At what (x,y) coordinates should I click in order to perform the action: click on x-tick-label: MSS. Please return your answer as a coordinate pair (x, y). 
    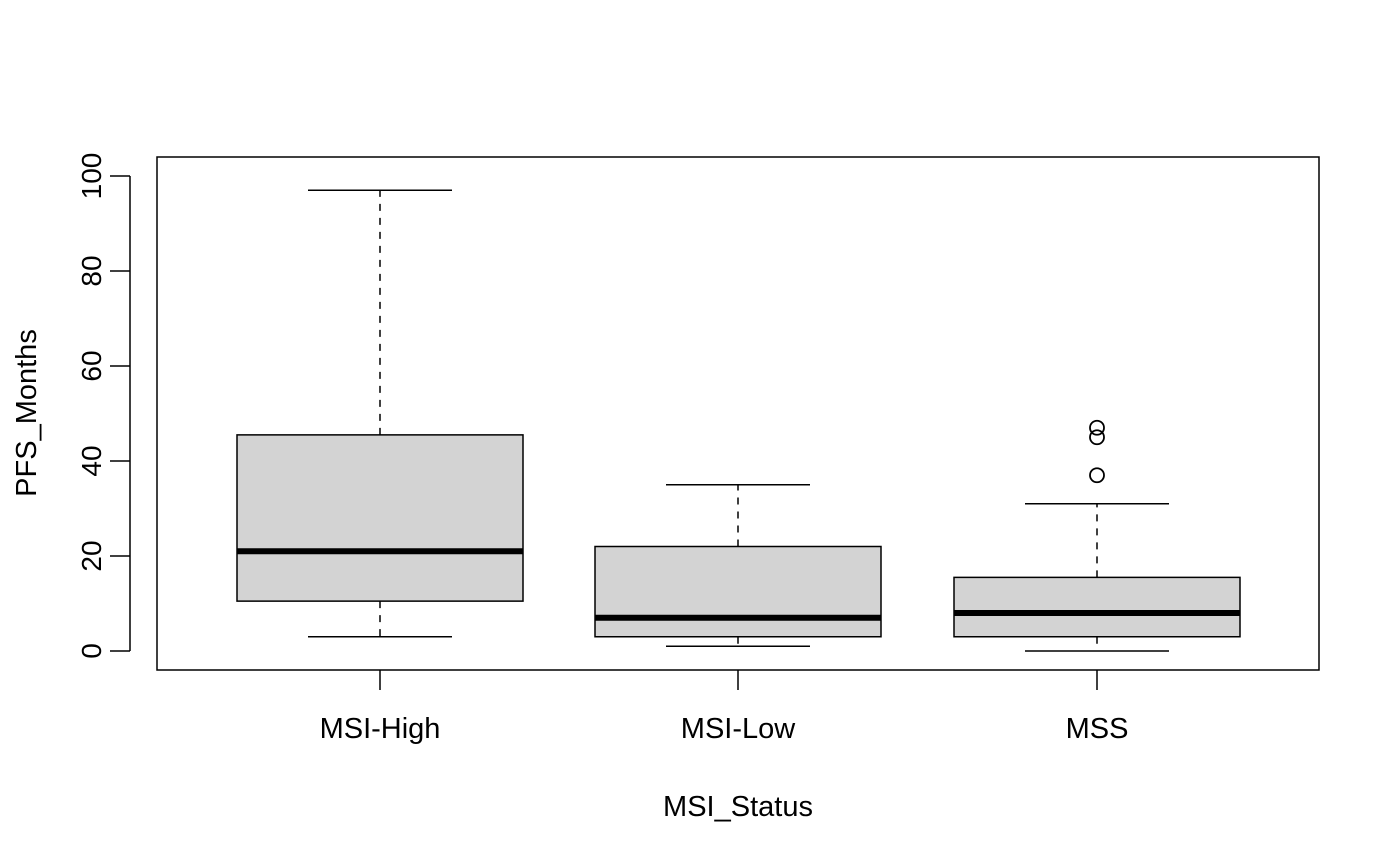
    Looking at the image, I should click on (1097, 729).